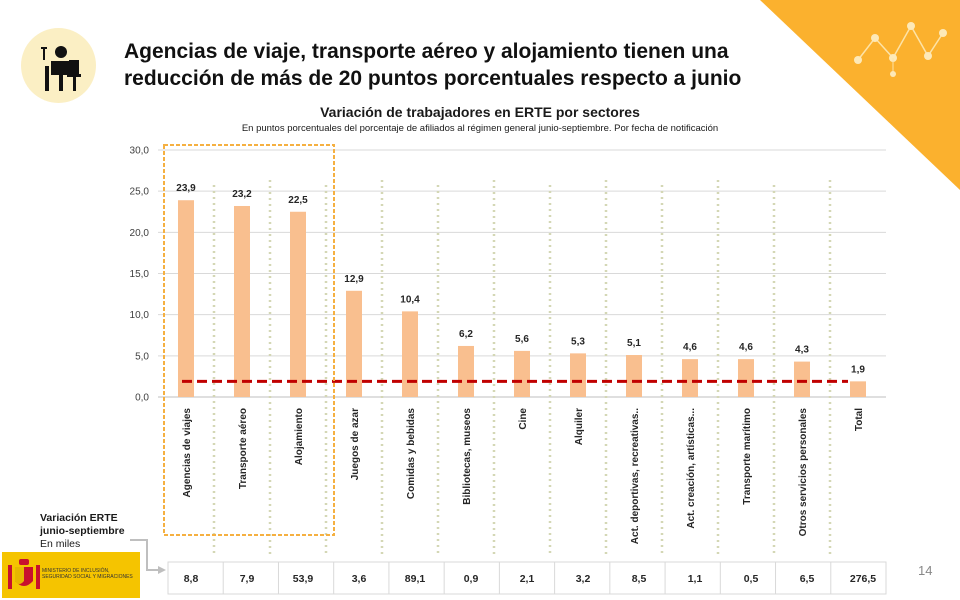 The image size is (960, 600). What do you see at coordinates (415, 579) in the screenshot?
I see `table-cell: 89,1` at bounding box center [415, 579].